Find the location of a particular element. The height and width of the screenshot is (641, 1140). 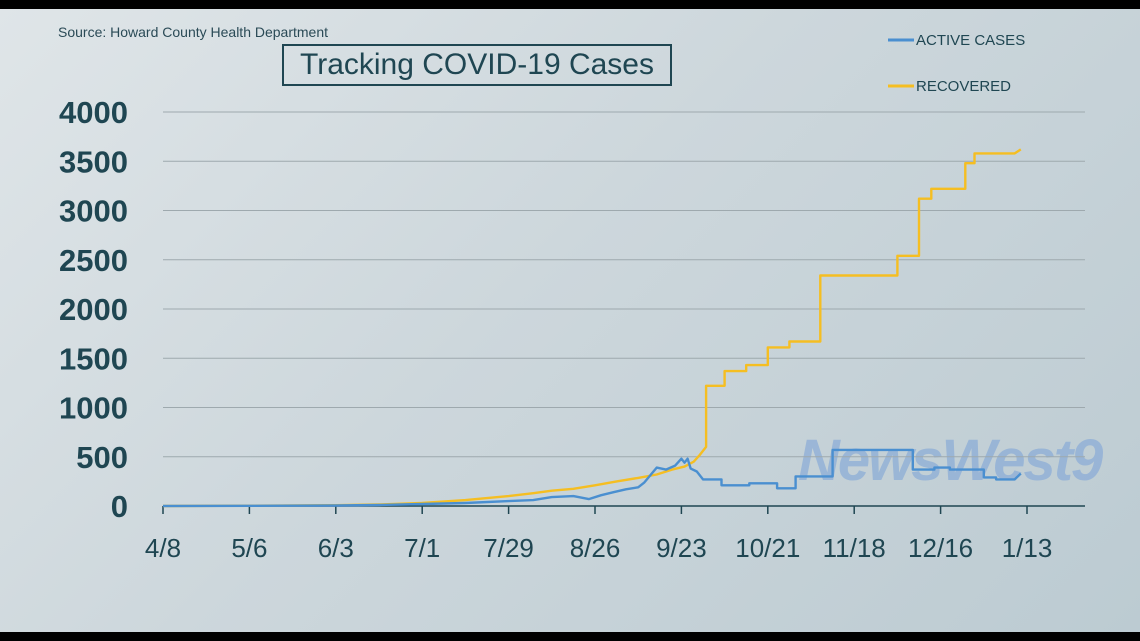

x-tick-label: 7/29 is located at coordinates (508, 548).